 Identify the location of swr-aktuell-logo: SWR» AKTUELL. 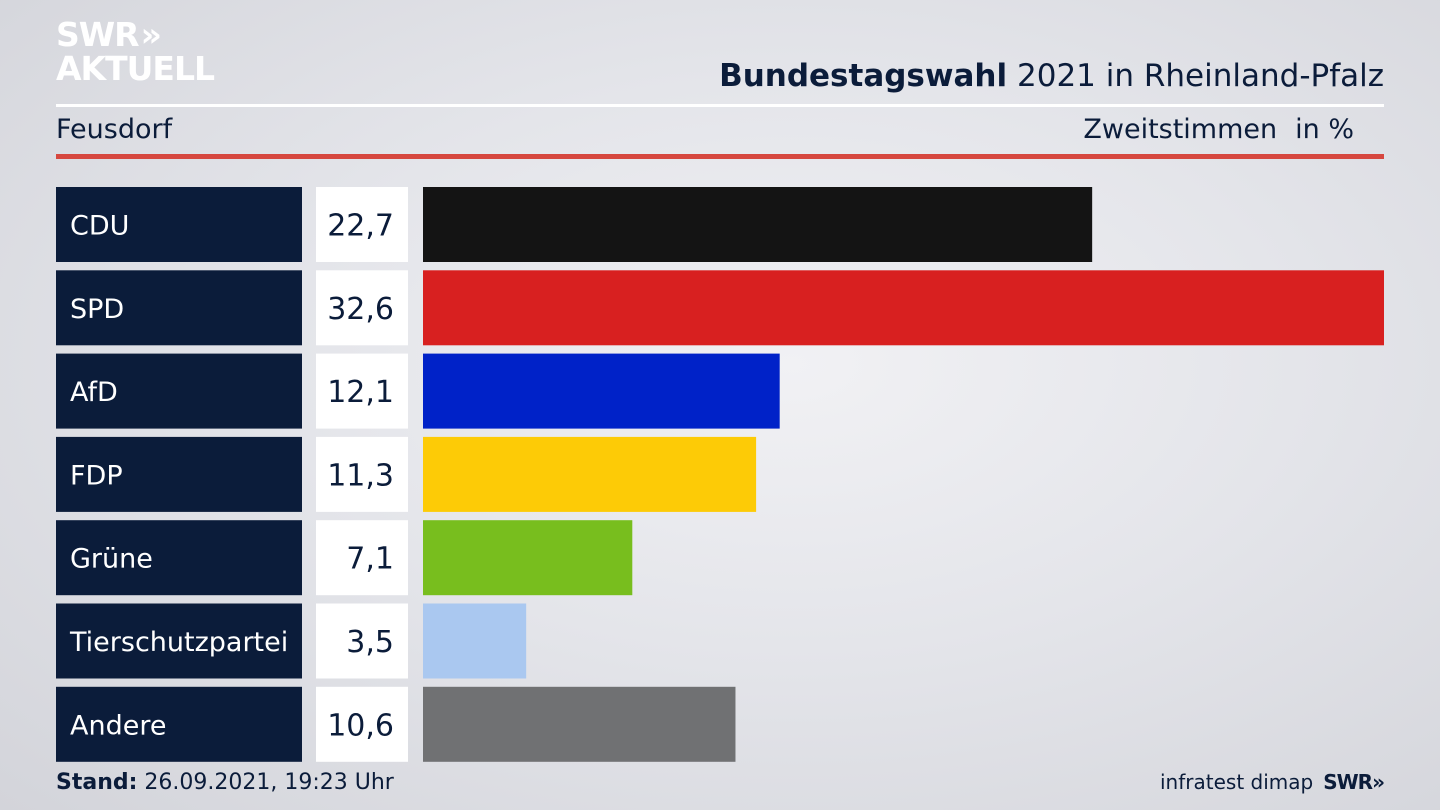
(135, 51).